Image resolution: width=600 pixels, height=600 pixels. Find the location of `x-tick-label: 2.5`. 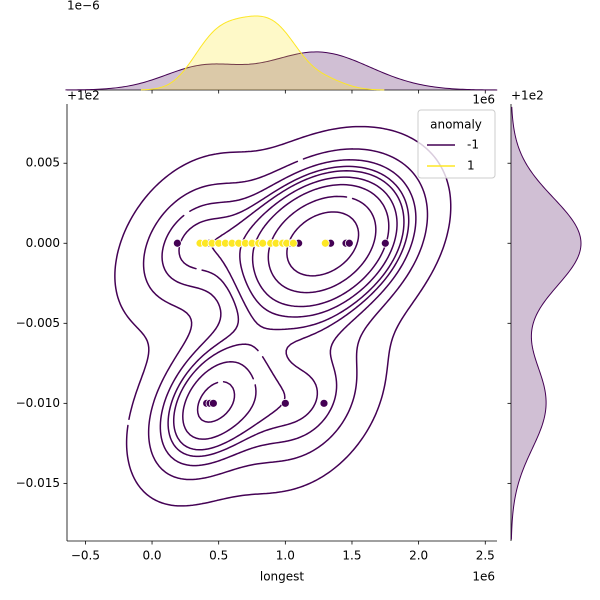

x-tick-label: 2.5 is located at coordinates (485, 556).